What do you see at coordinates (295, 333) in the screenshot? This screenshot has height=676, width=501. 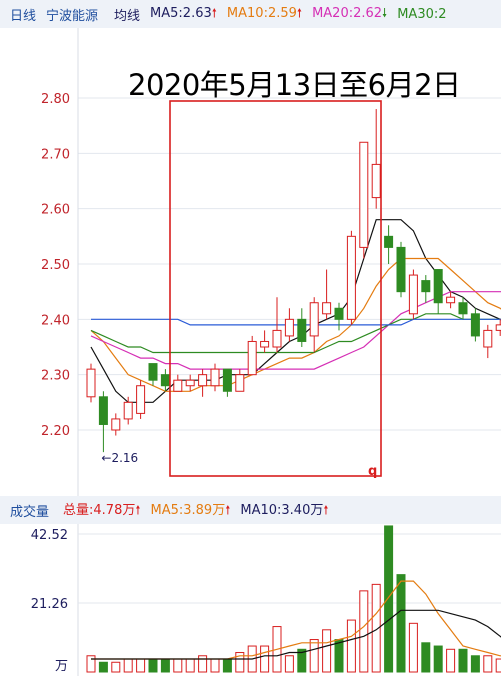 I see `ma-line-ma30` at bounding box center [295, 333].